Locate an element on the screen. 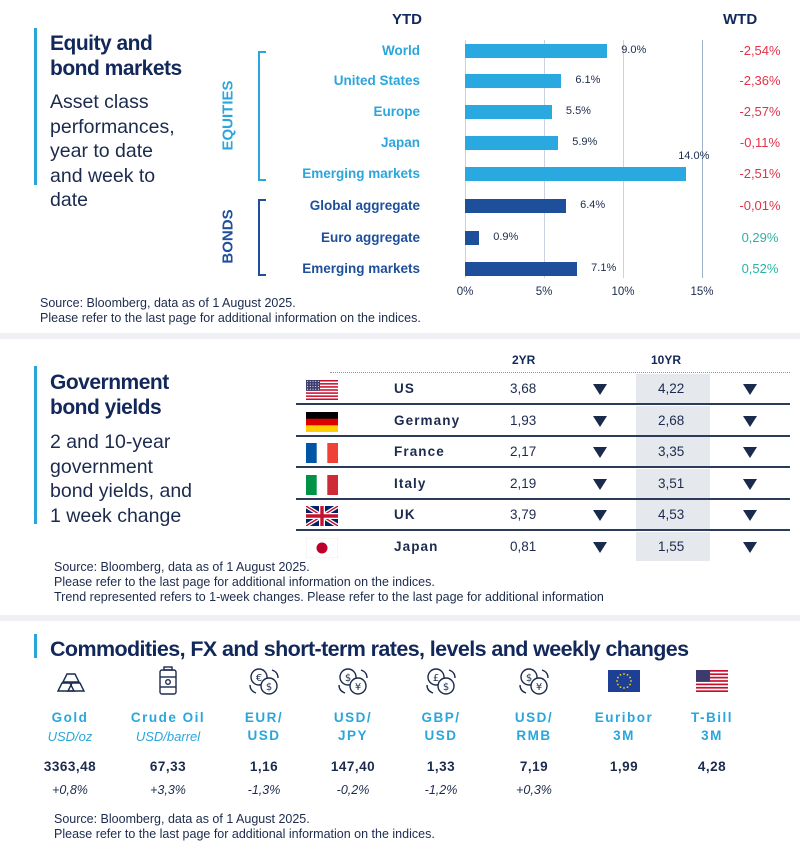 Image resolution: width=800 pixels, height=852 pixels. desc-line: Asset class is located at coordinates (99, 102).